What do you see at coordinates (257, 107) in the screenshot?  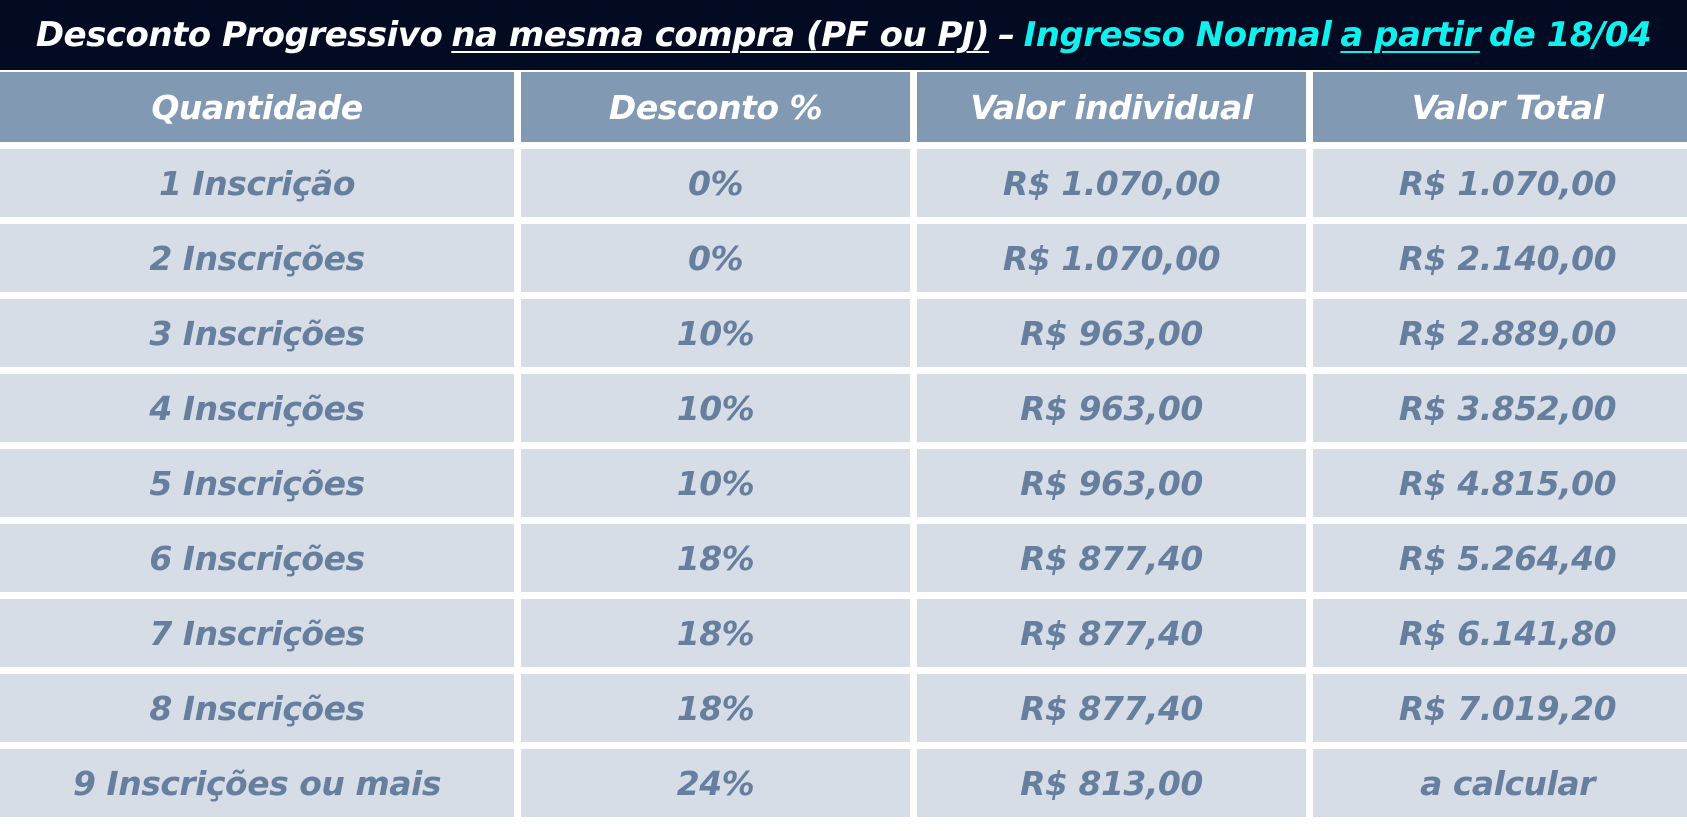 I see `header-quantidade: Quantidade` at bounding box center [257, 107].